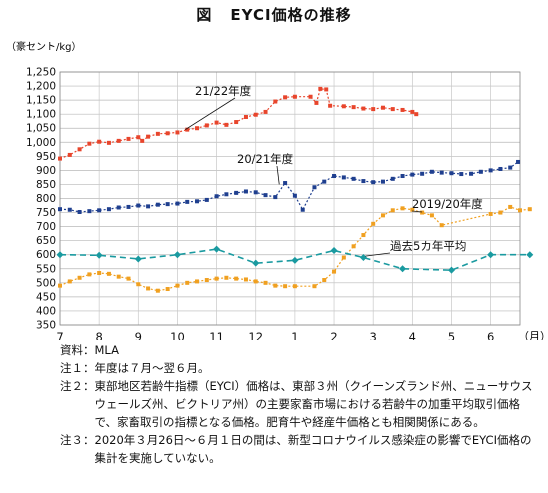 The image size is (548, 493). I want to click on x-tick-label: 10, so click(177, 335).